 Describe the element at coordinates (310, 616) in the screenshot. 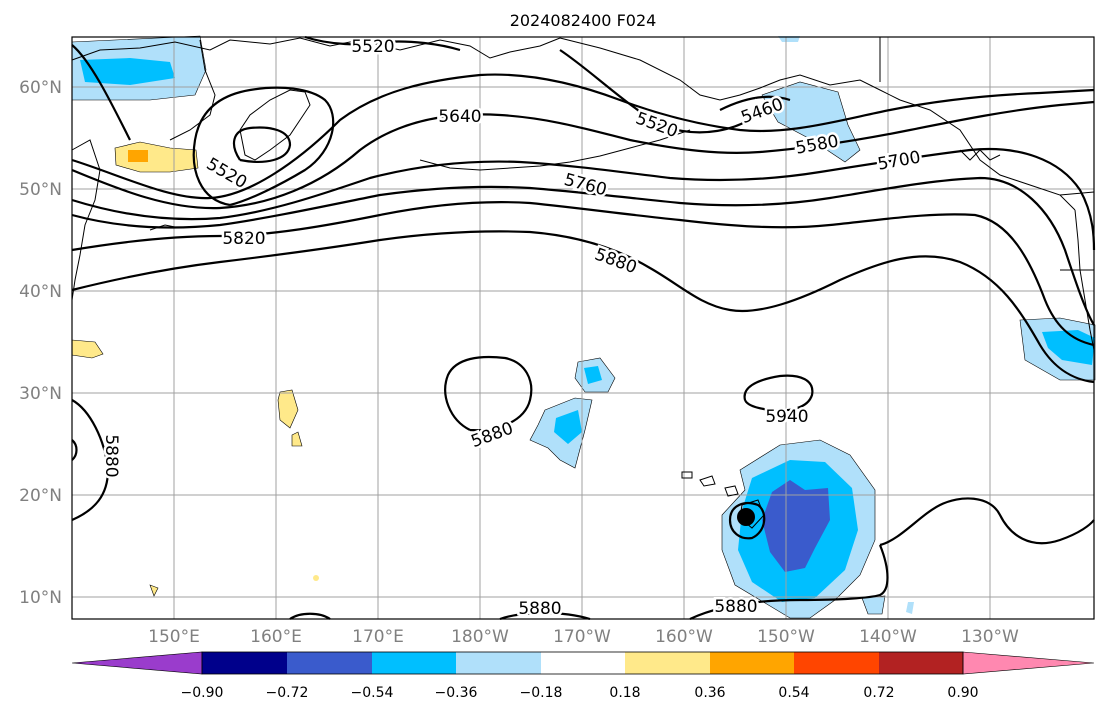

I see `contour-5880-s3` at that location.